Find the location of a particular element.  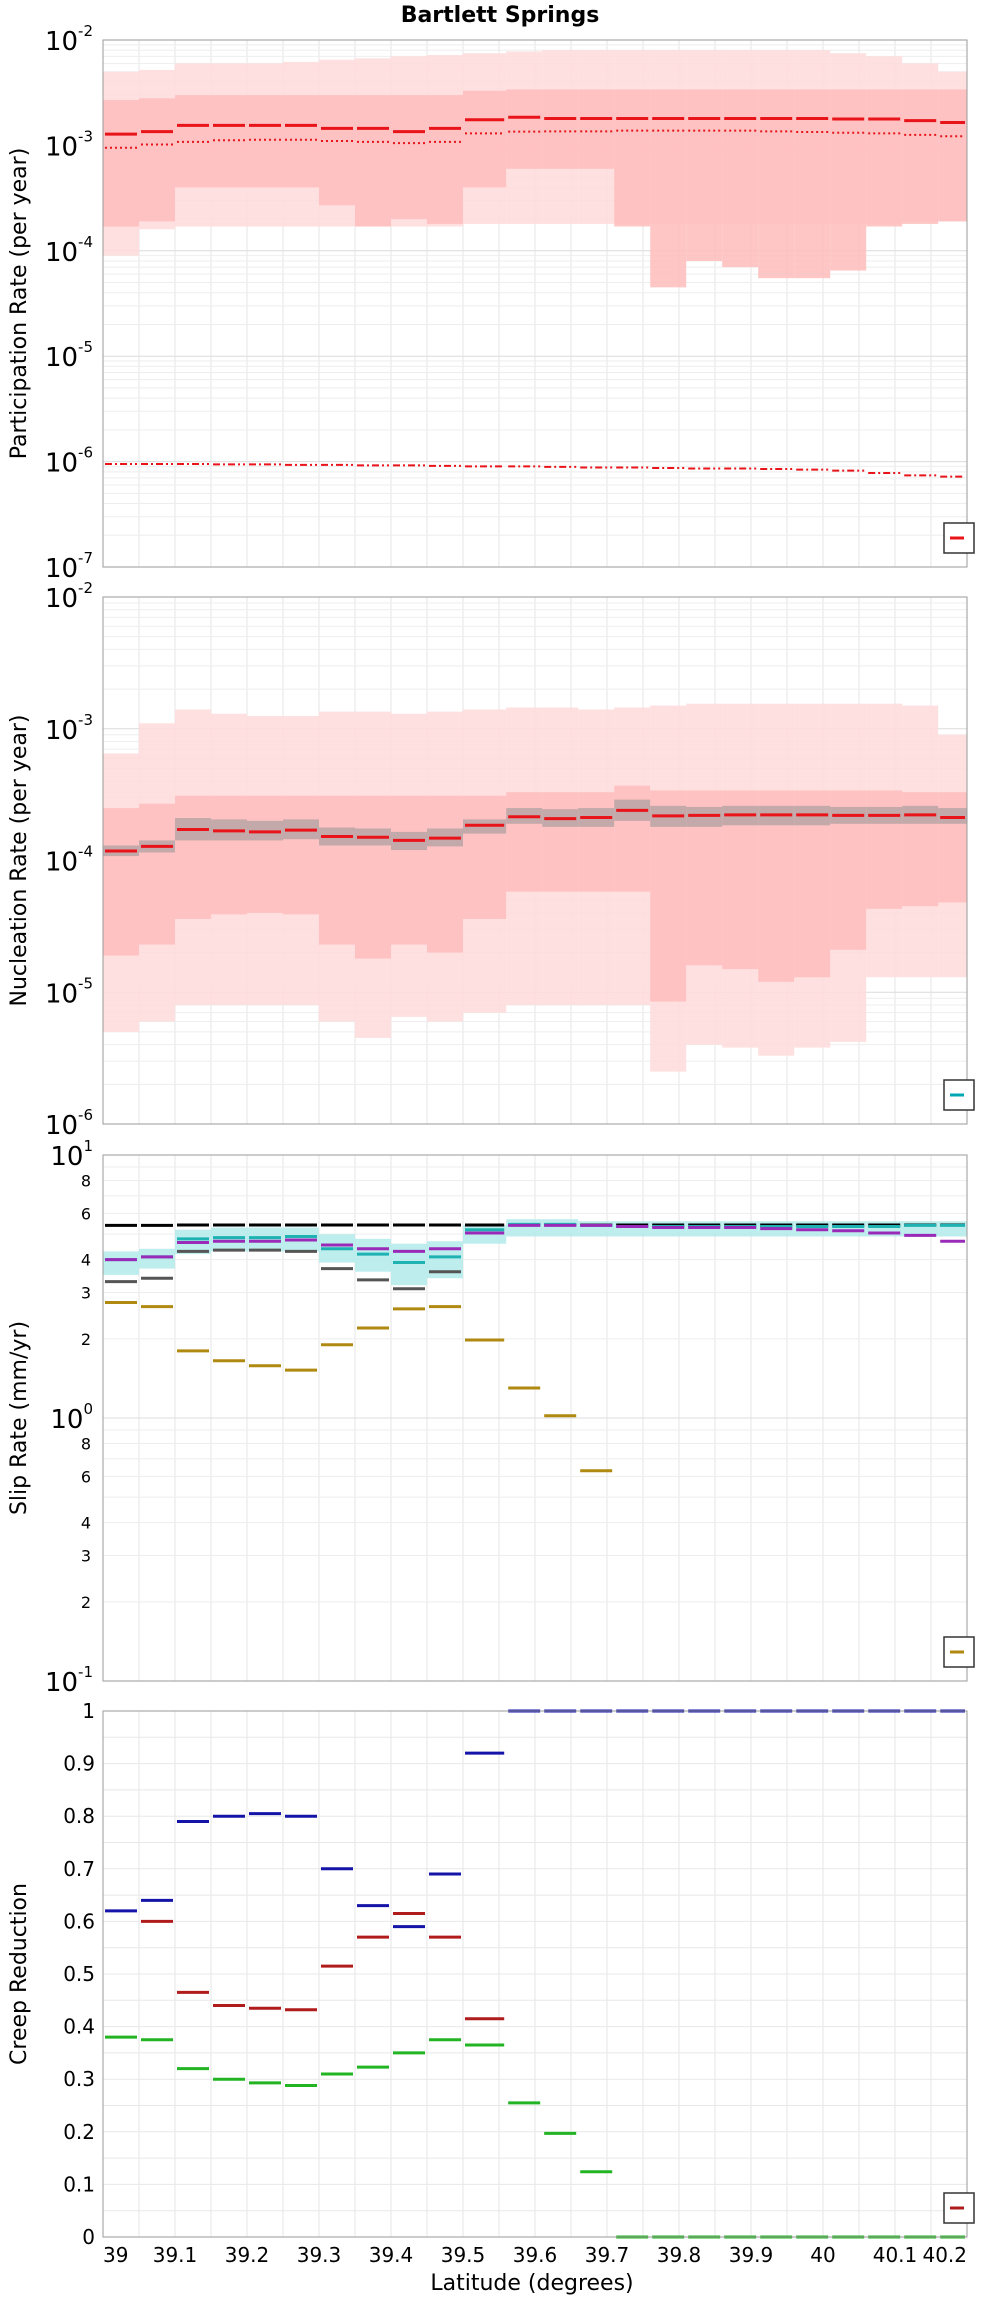

y-tick-exponent: -7 is located at coordinates (85, 558).